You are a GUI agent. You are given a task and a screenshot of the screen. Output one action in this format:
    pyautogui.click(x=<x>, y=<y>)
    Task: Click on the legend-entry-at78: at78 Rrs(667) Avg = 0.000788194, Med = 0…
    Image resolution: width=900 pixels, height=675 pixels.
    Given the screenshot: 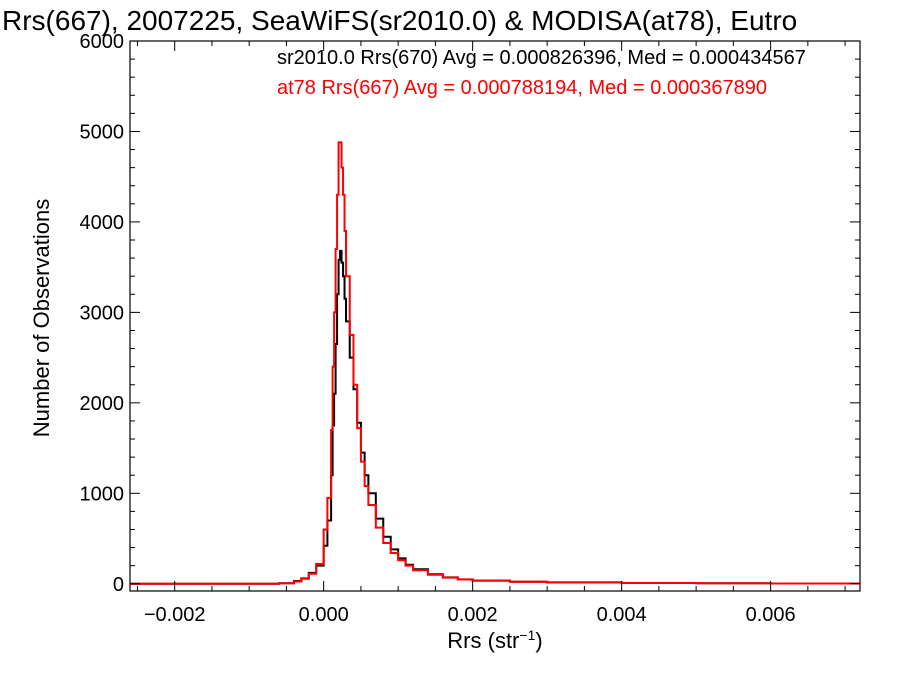 What is the action you would take?
    pyautogui.click(x=522, y=88)
    